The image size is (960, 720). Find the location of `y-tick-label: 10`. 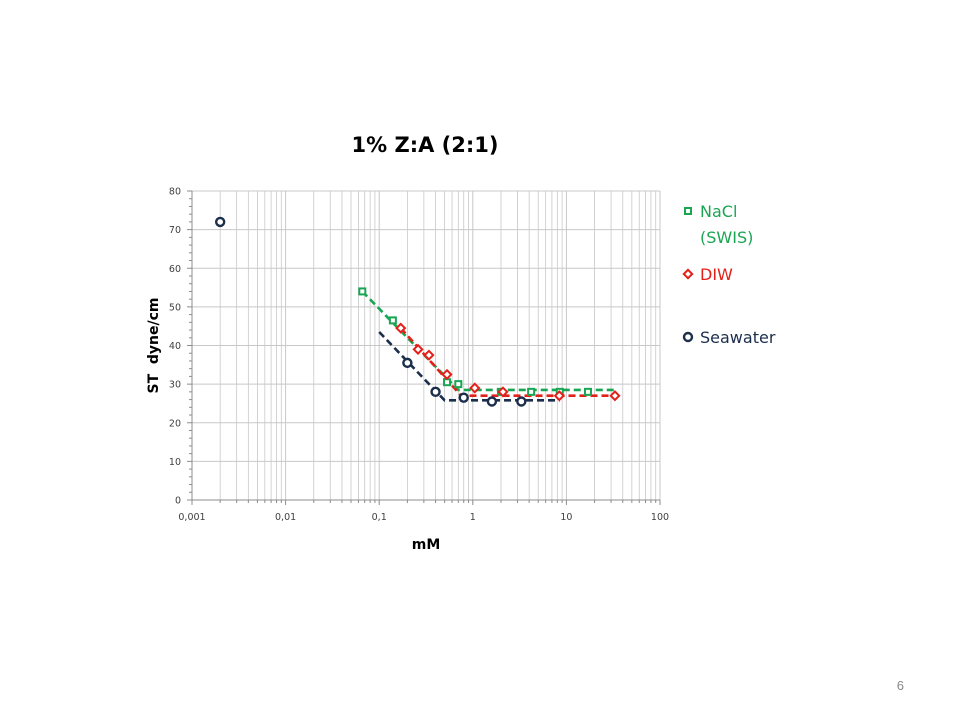

y-tick-label: 10 is located at coordinates (175, 462).